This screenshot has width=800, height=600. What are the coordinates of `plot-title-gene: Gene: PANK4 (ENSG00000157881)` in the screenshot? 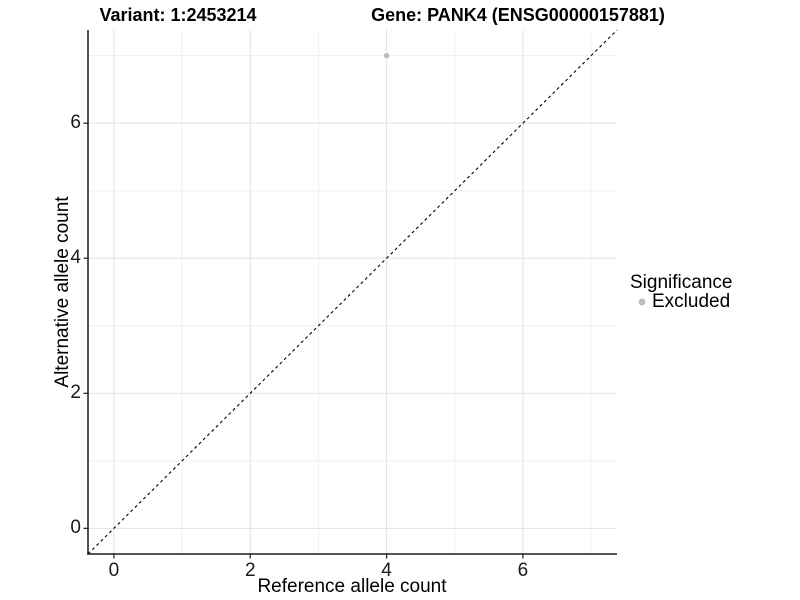 It's located at (518, 15).